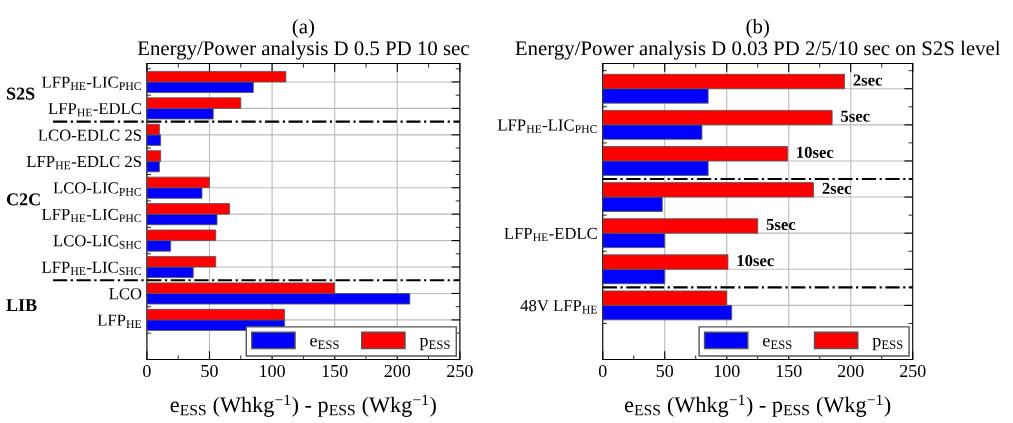 The height and width of the screenshot is (423, 1013). What do you see at coordinates (23, 199) in the screenshot?
I see `text: C2C` at bounding box center [23, 199].